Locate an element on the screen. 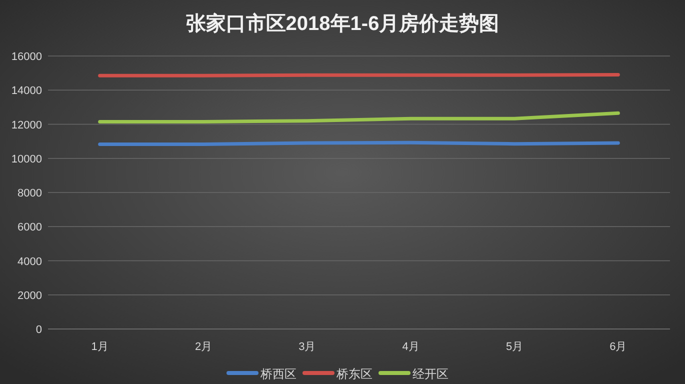 The height and width of the screenshot is (384, 685). y-tick-label: 12000 is located at coordinates (26, 125).